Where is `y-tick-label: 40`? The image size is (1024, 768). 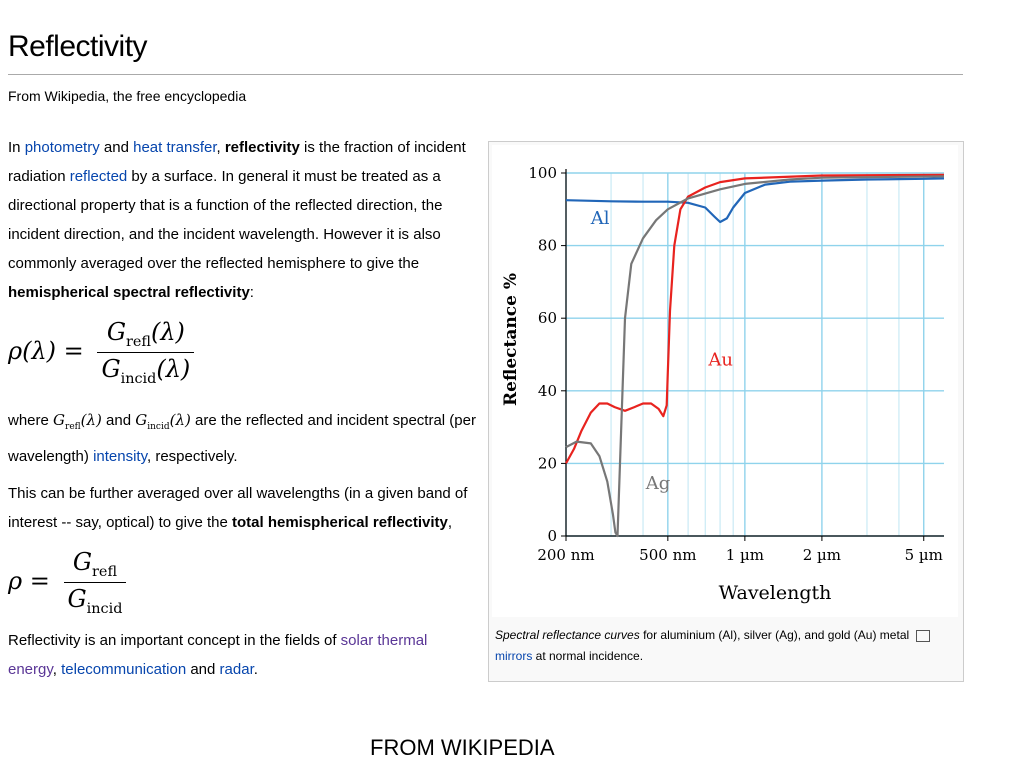 y-tick-label: 40 is located at coordinates (547, 391).